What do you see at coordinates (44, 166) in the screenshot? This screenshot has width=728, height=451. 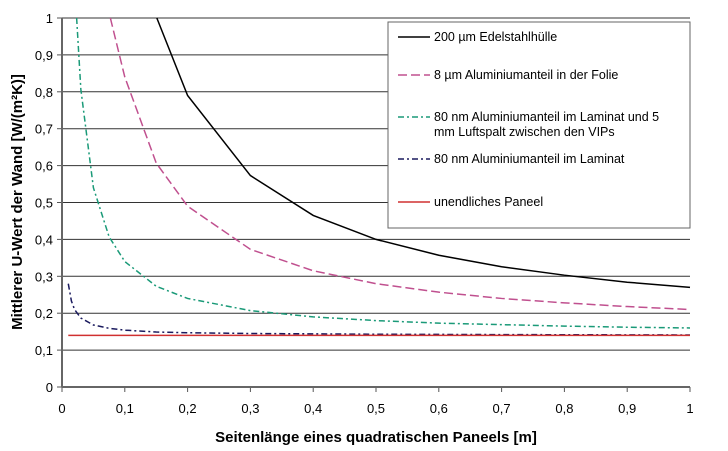 I see `y-tick-label: 0,6` at bounding box center [44, 166].